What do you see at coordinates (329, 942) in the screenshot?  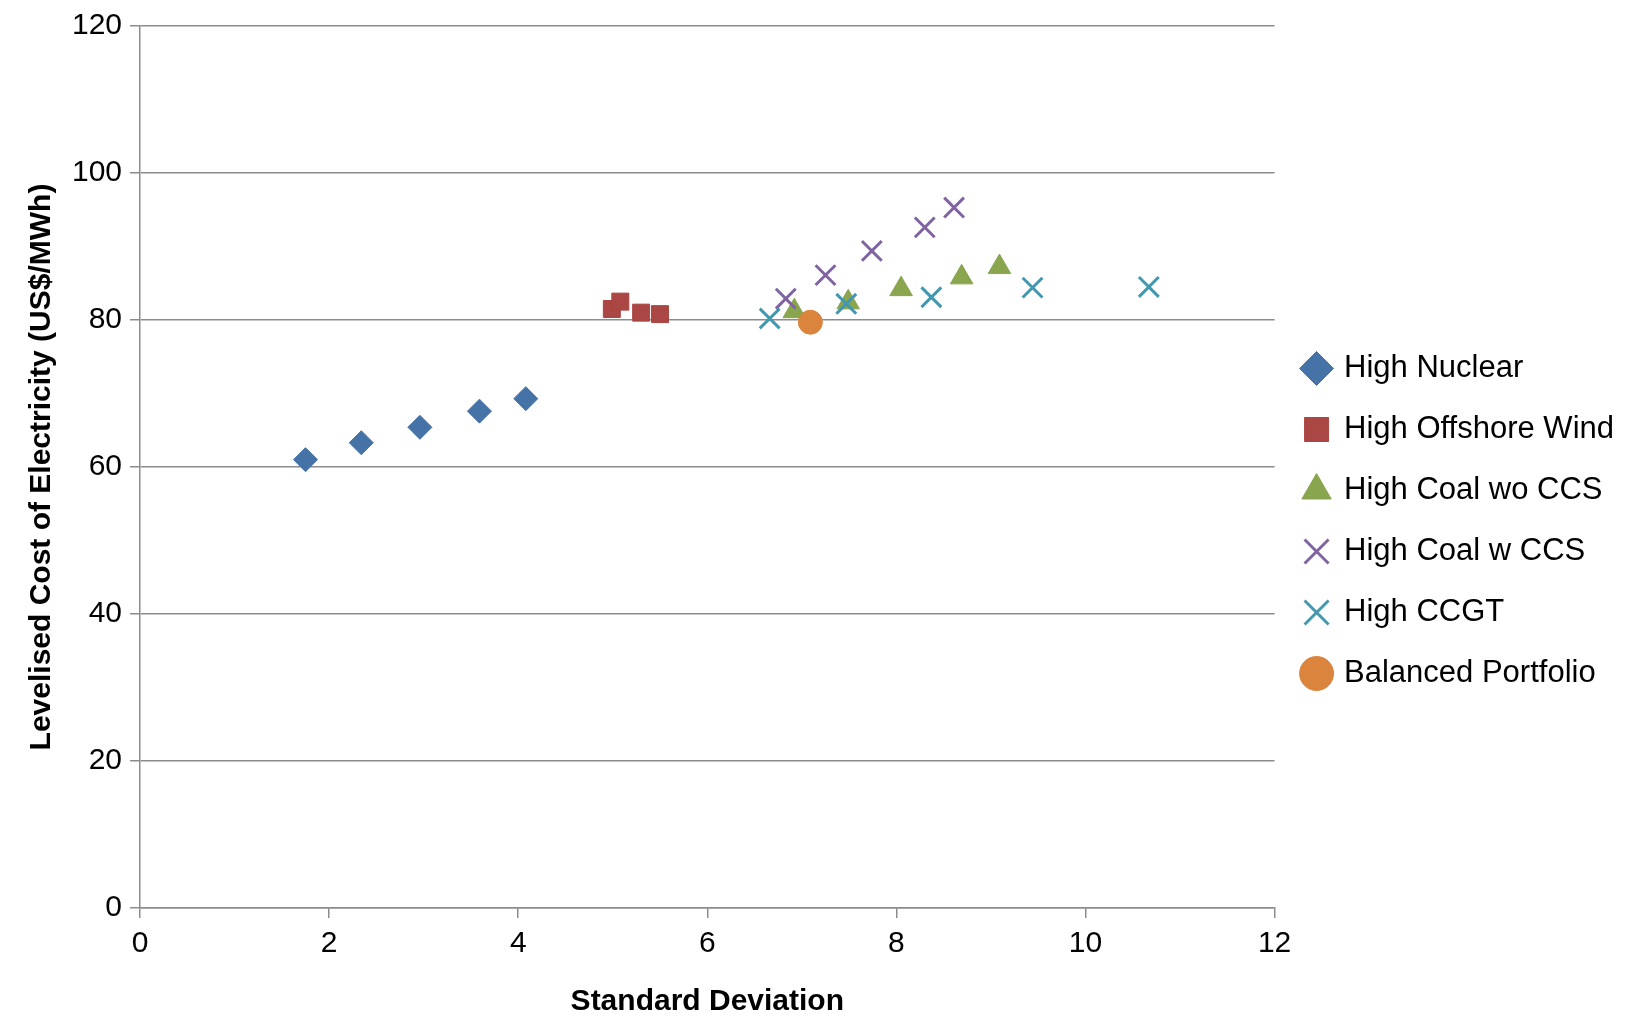 I see `x-tick-label: 2` at bounding box center [329, 942].